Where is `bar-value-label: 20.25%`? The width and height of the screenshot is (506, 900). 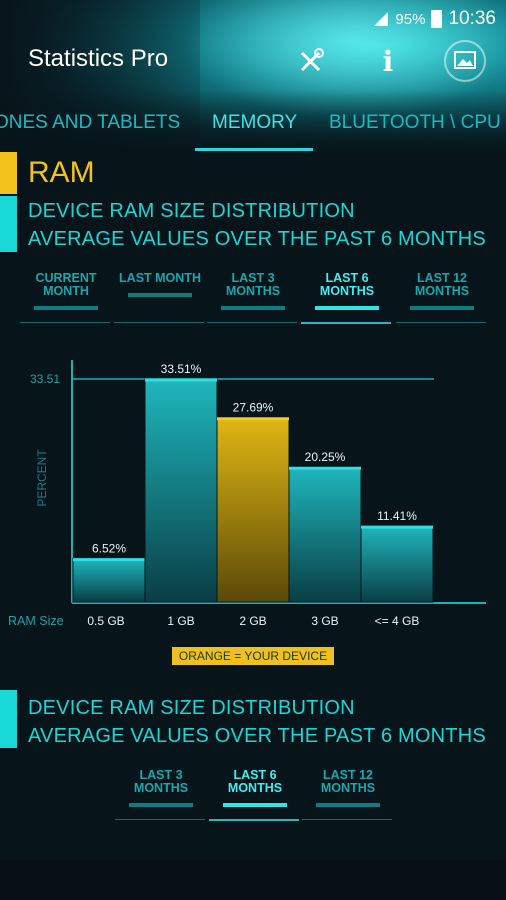 bar-value-label: 20.25% is located at coordinates (325, 457).